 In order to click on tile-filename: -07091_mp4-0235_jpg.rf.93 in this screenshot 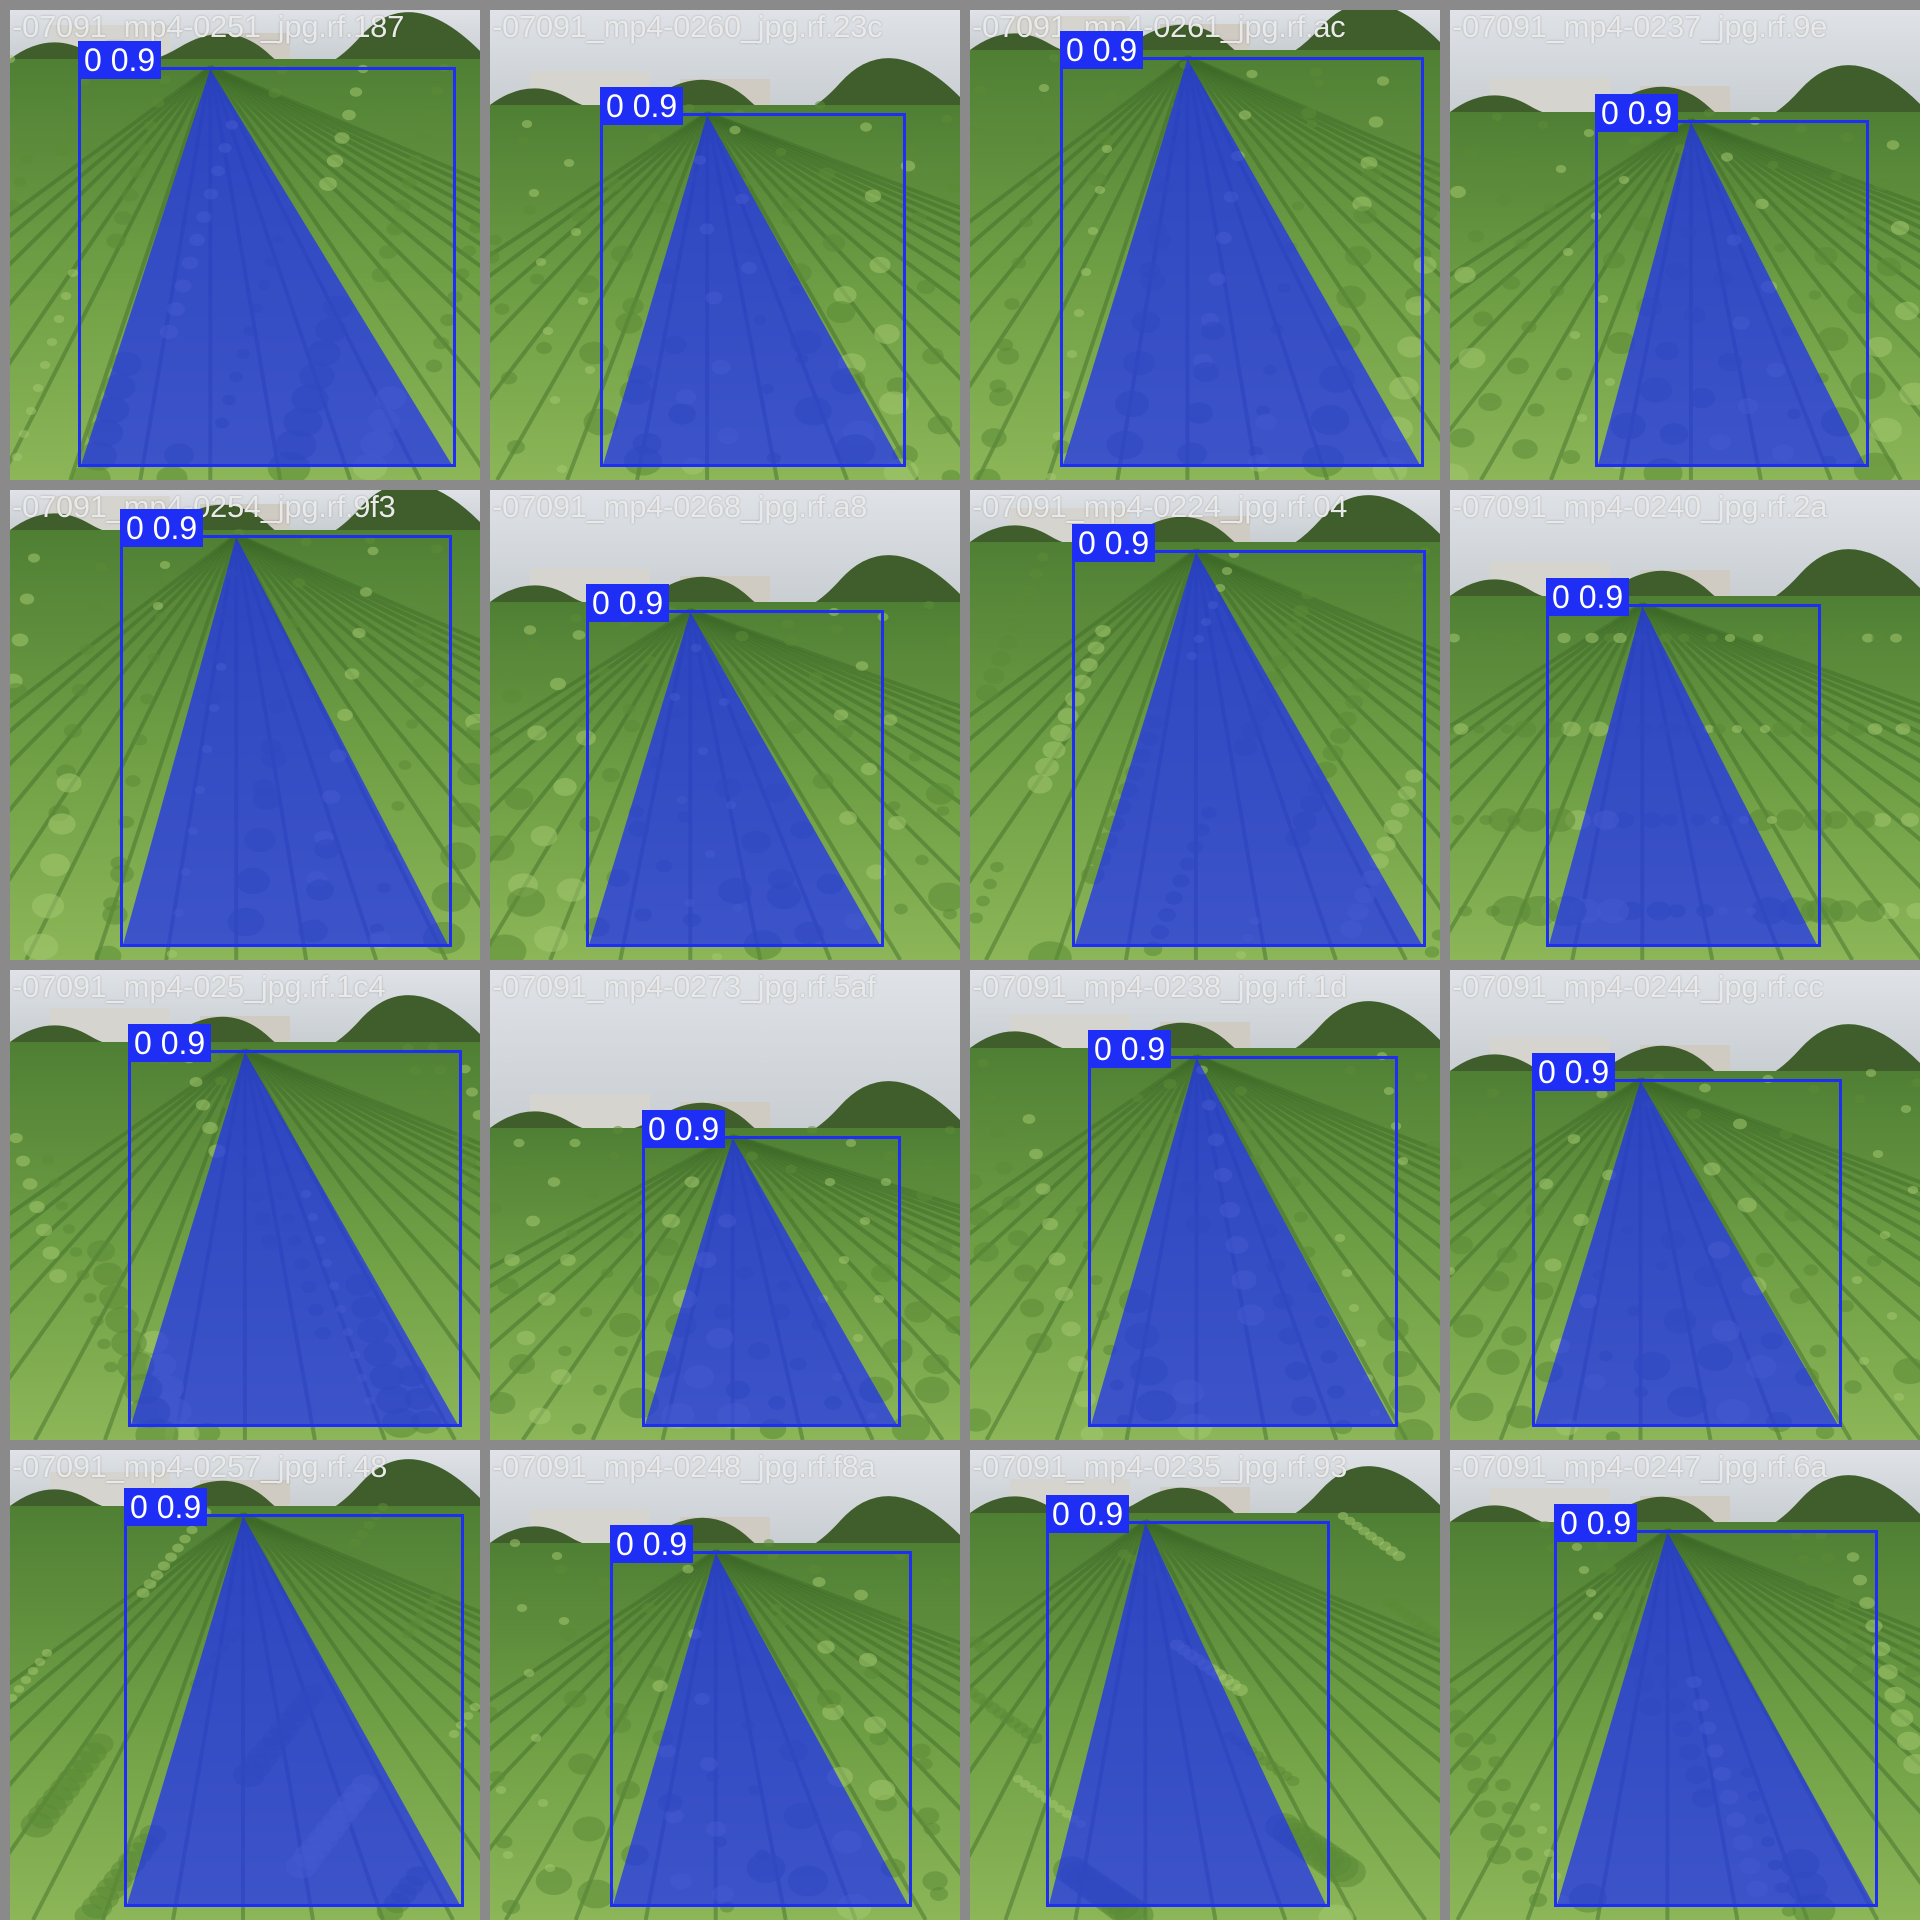, I will do `click(1160, 1467)`.